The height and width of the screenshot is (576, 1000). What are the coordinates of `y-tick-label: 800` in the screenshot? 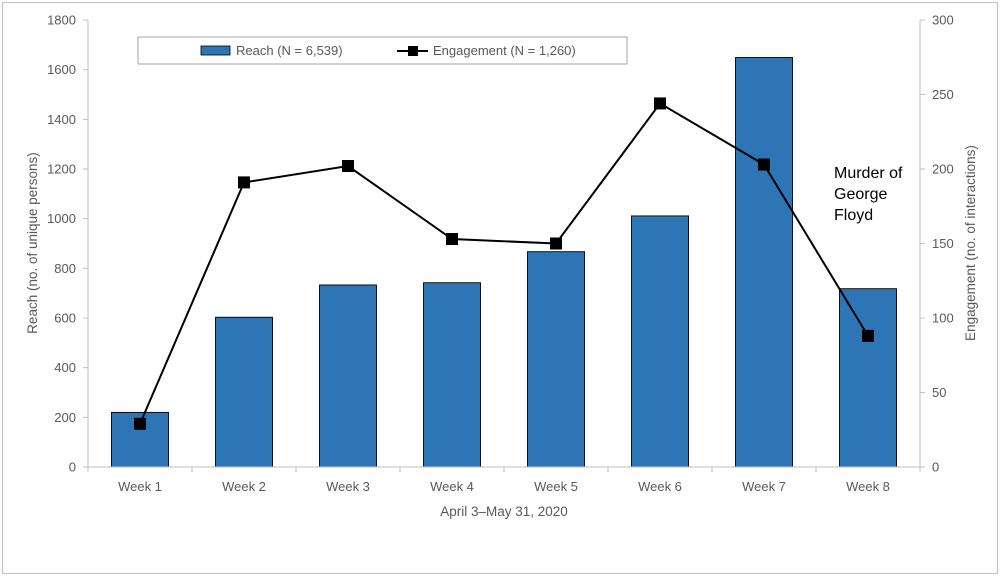 It's located at (65, 268).